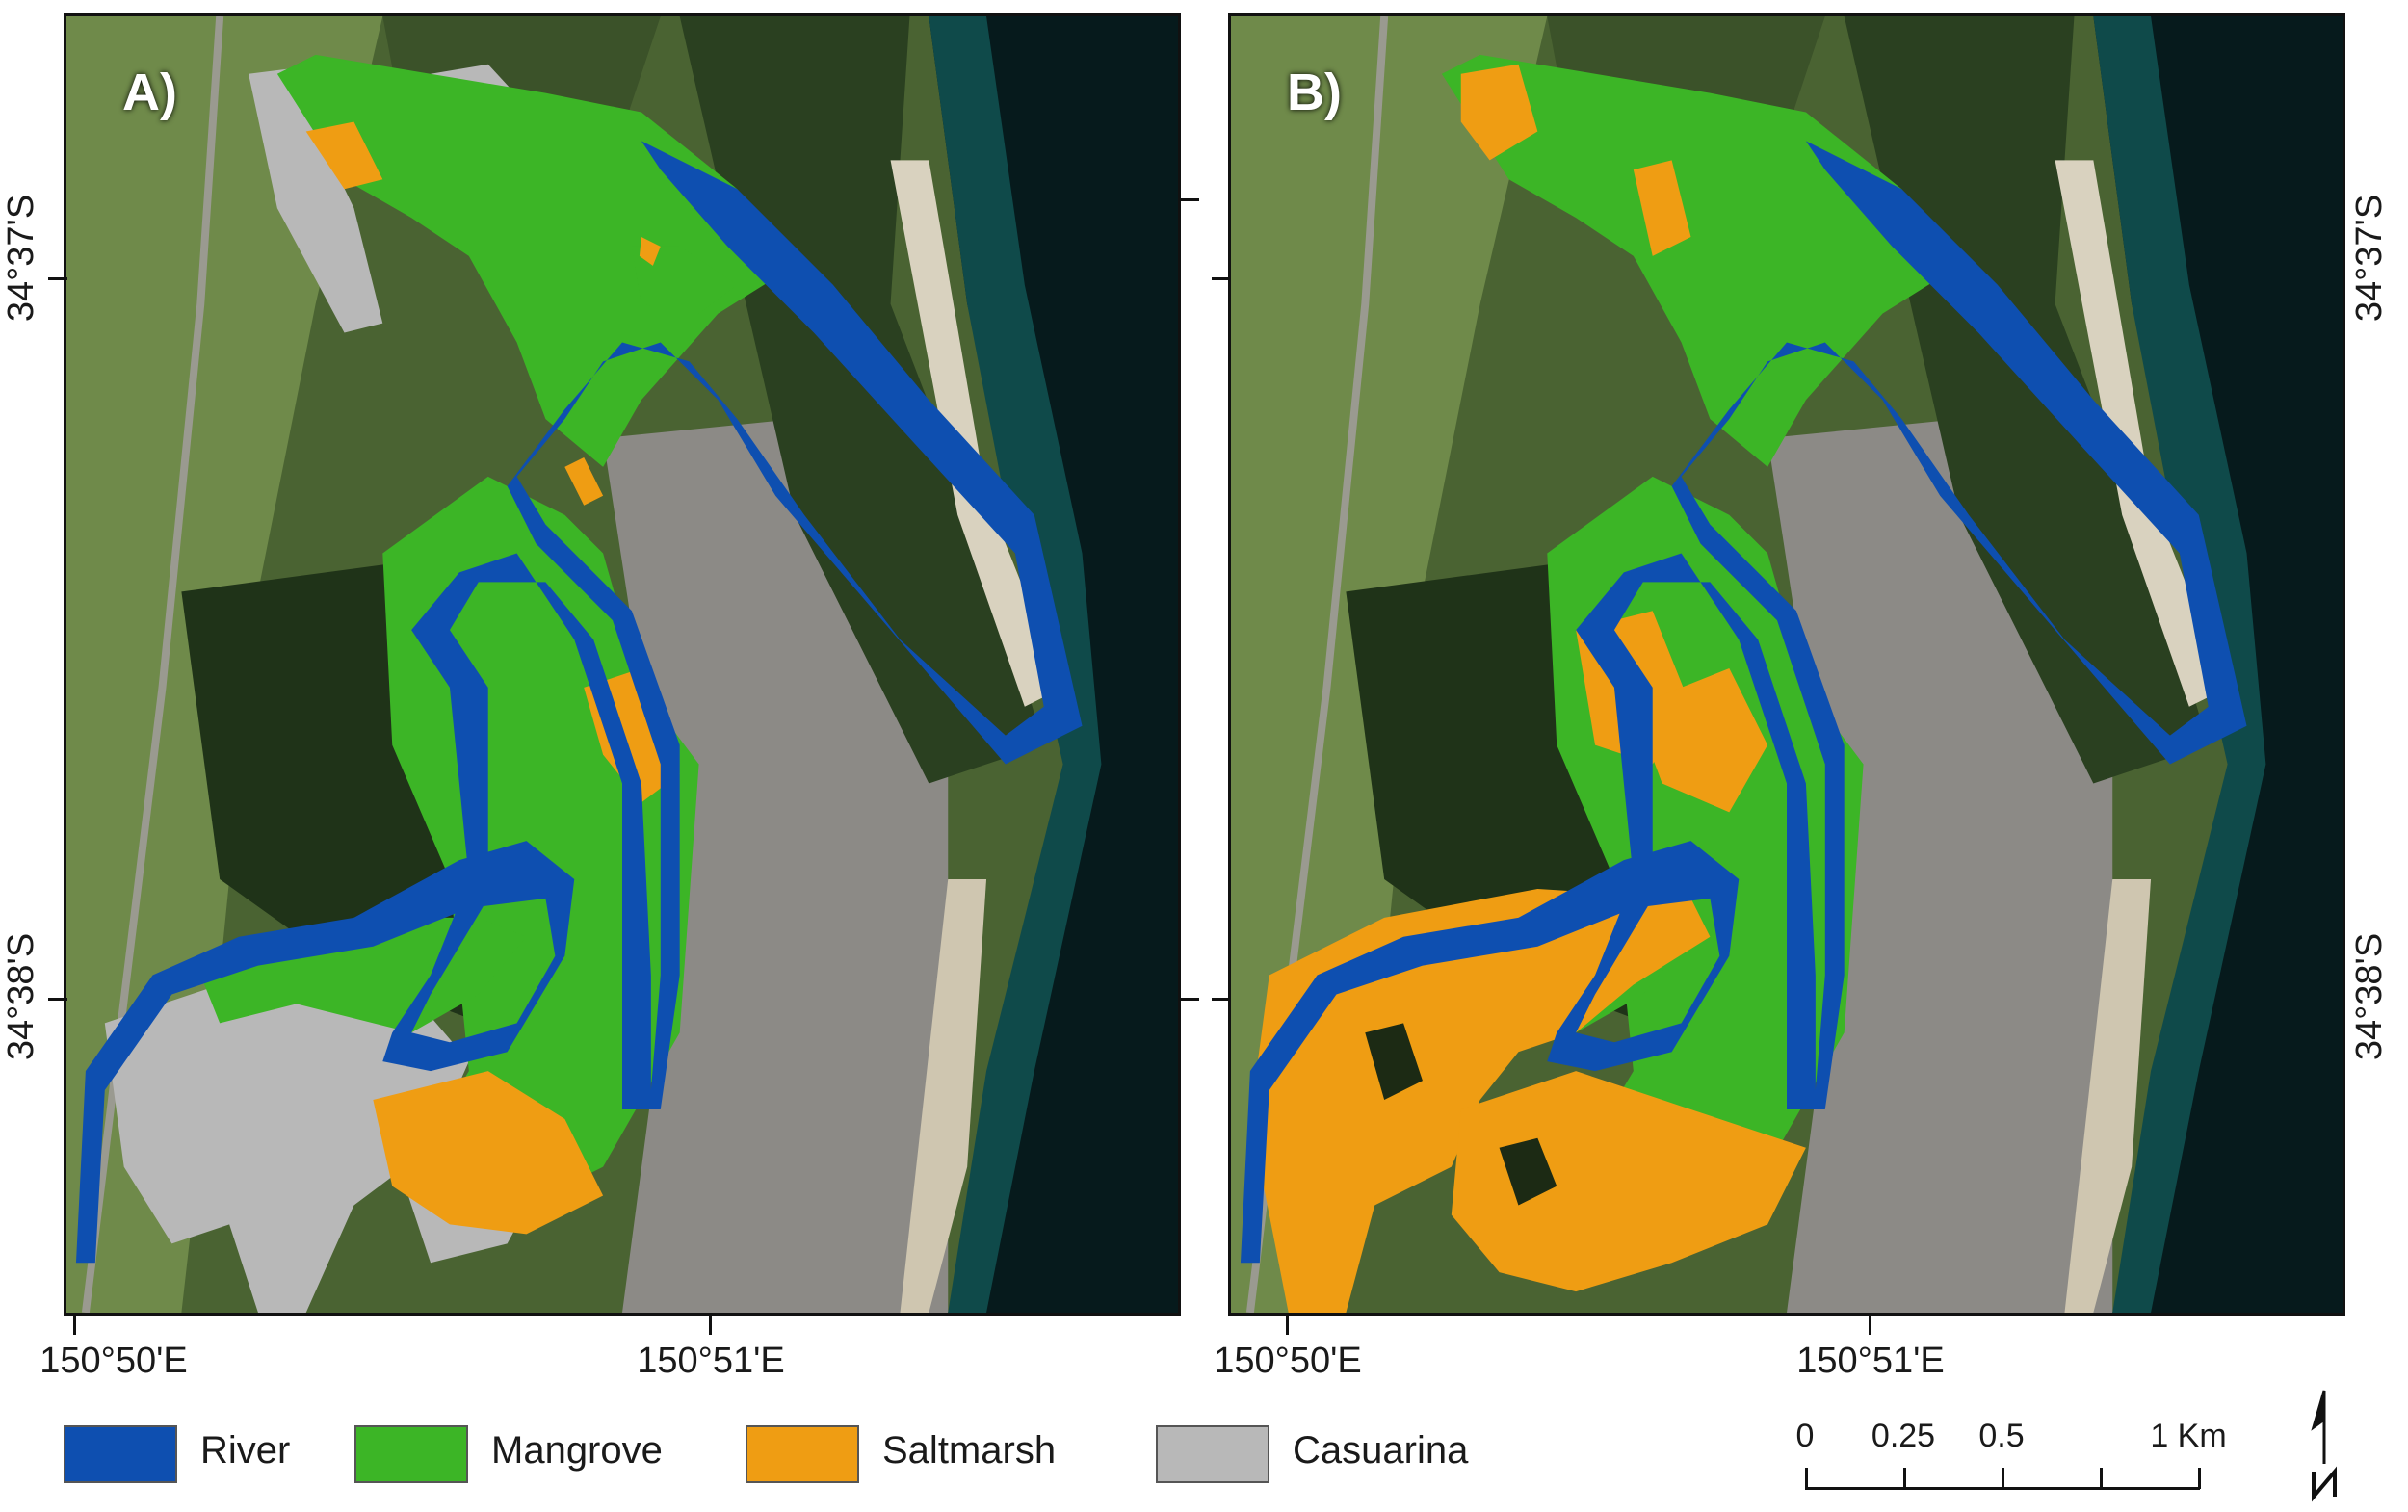 The height and width of the screenshot is (1512, 2408). What do you see at coordinates (1212, 1454) in the screenshot?
I see `legend-swatch-casuarina` at bounding box center [1212, 1454].